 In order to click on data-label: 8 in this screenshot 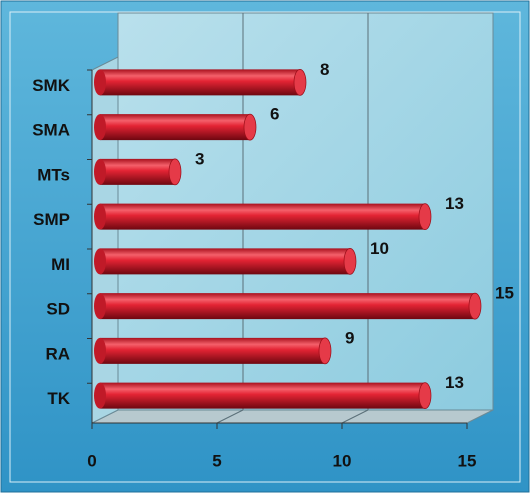, I will do `click(324, 69)`.